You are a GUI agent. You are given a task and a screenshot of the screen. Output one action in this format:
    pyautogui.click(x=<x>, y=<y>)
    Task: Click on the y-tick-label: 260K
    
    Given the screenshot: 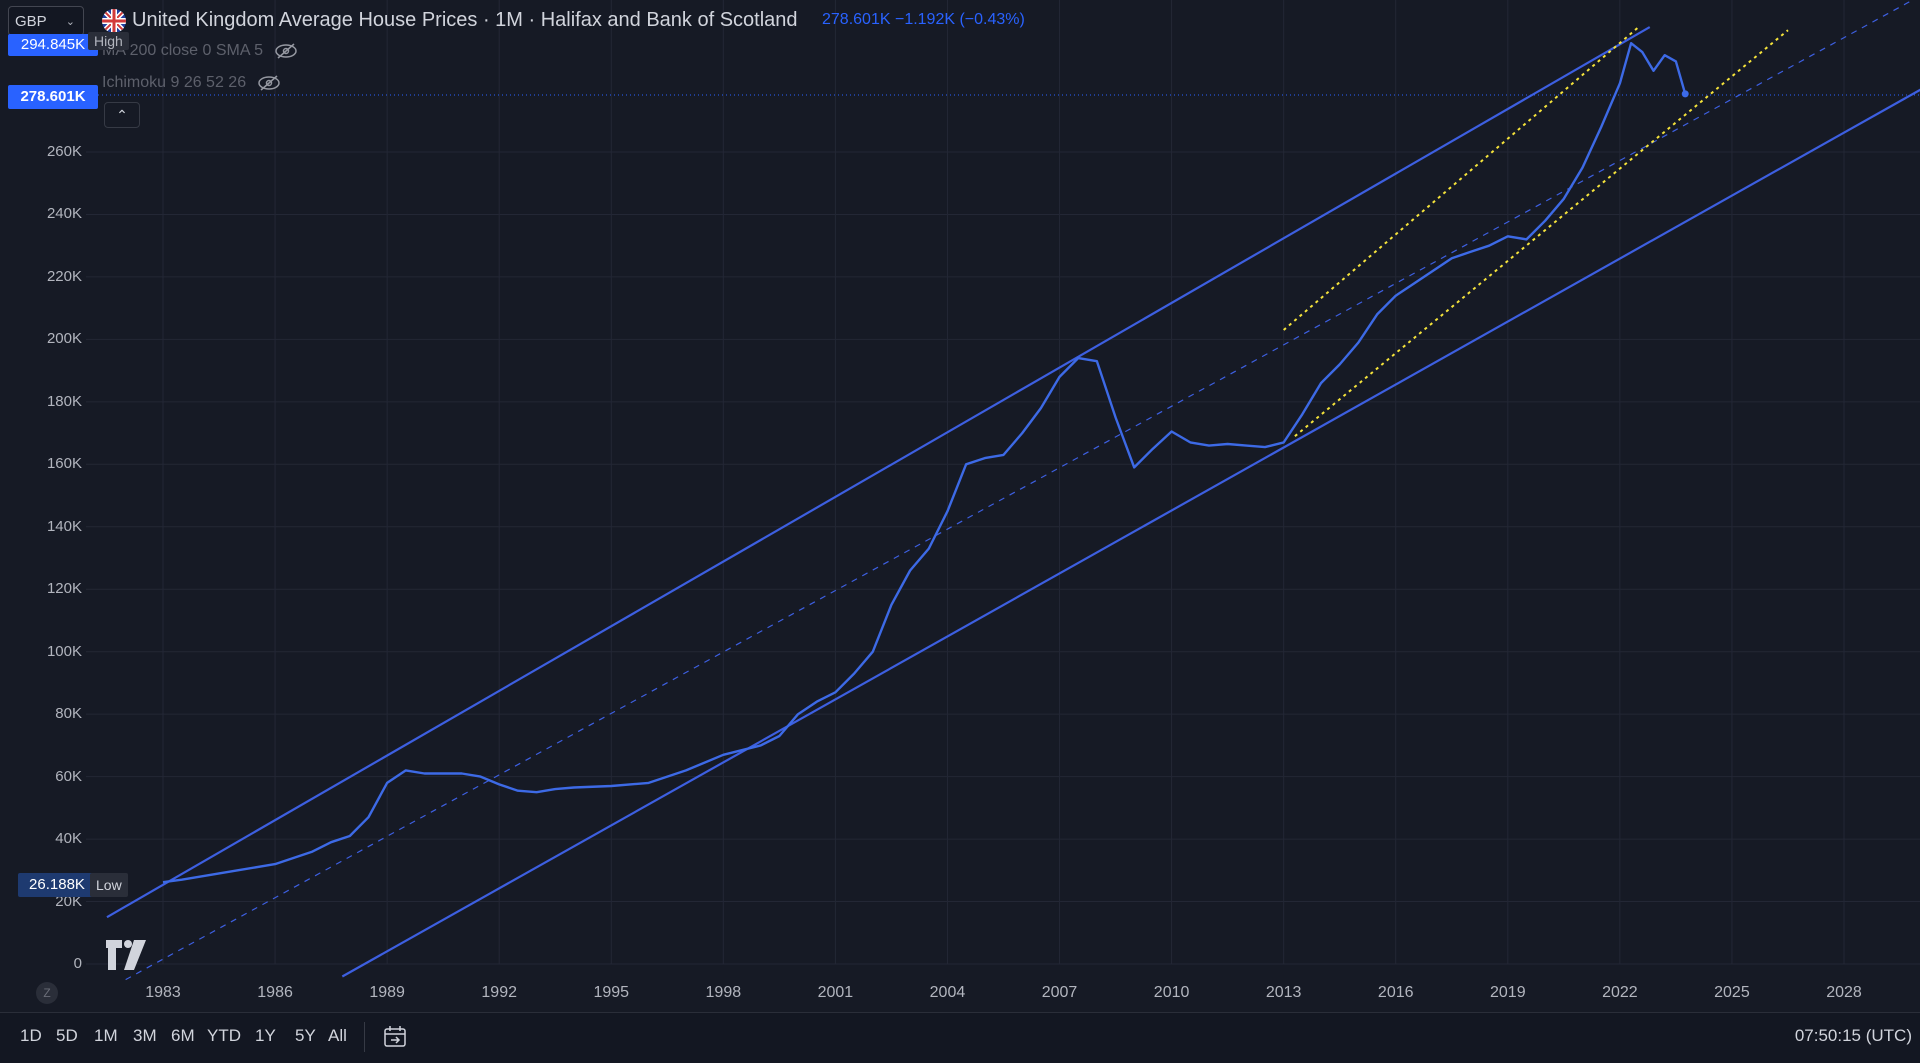 What is the action you would take?
    pyautogui.click(x=64, y=151)
    